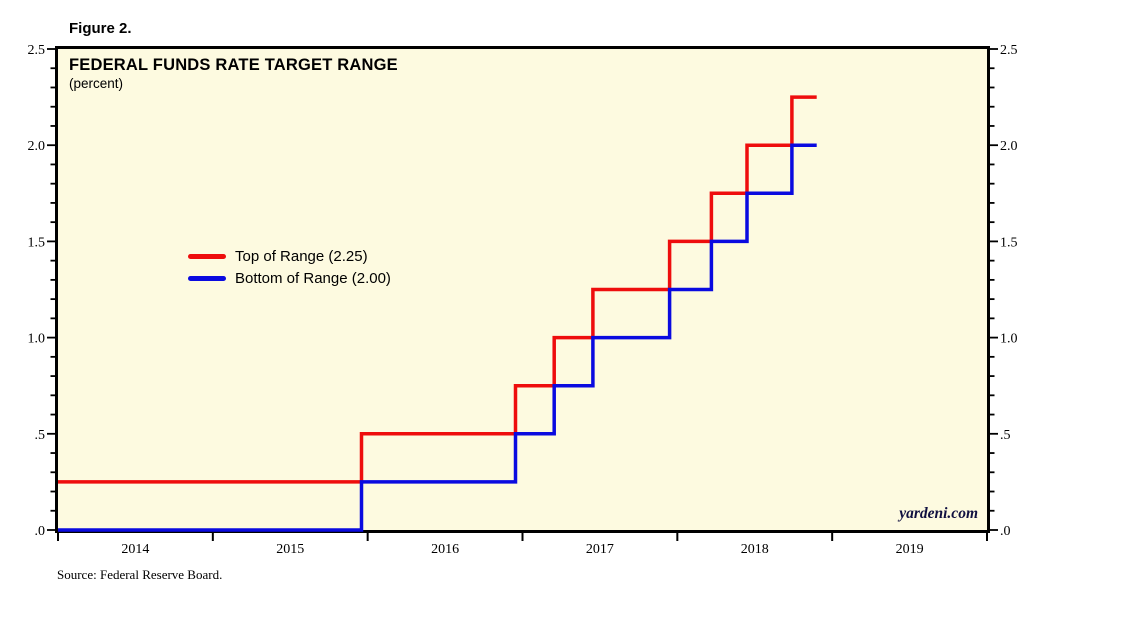 This screenshot has width=1138, height=621. What do you see at coordinates (1009, 242) in the screenshot?
I see `y-axis-label-right: 1.5` at bounding box center [1009, 242].